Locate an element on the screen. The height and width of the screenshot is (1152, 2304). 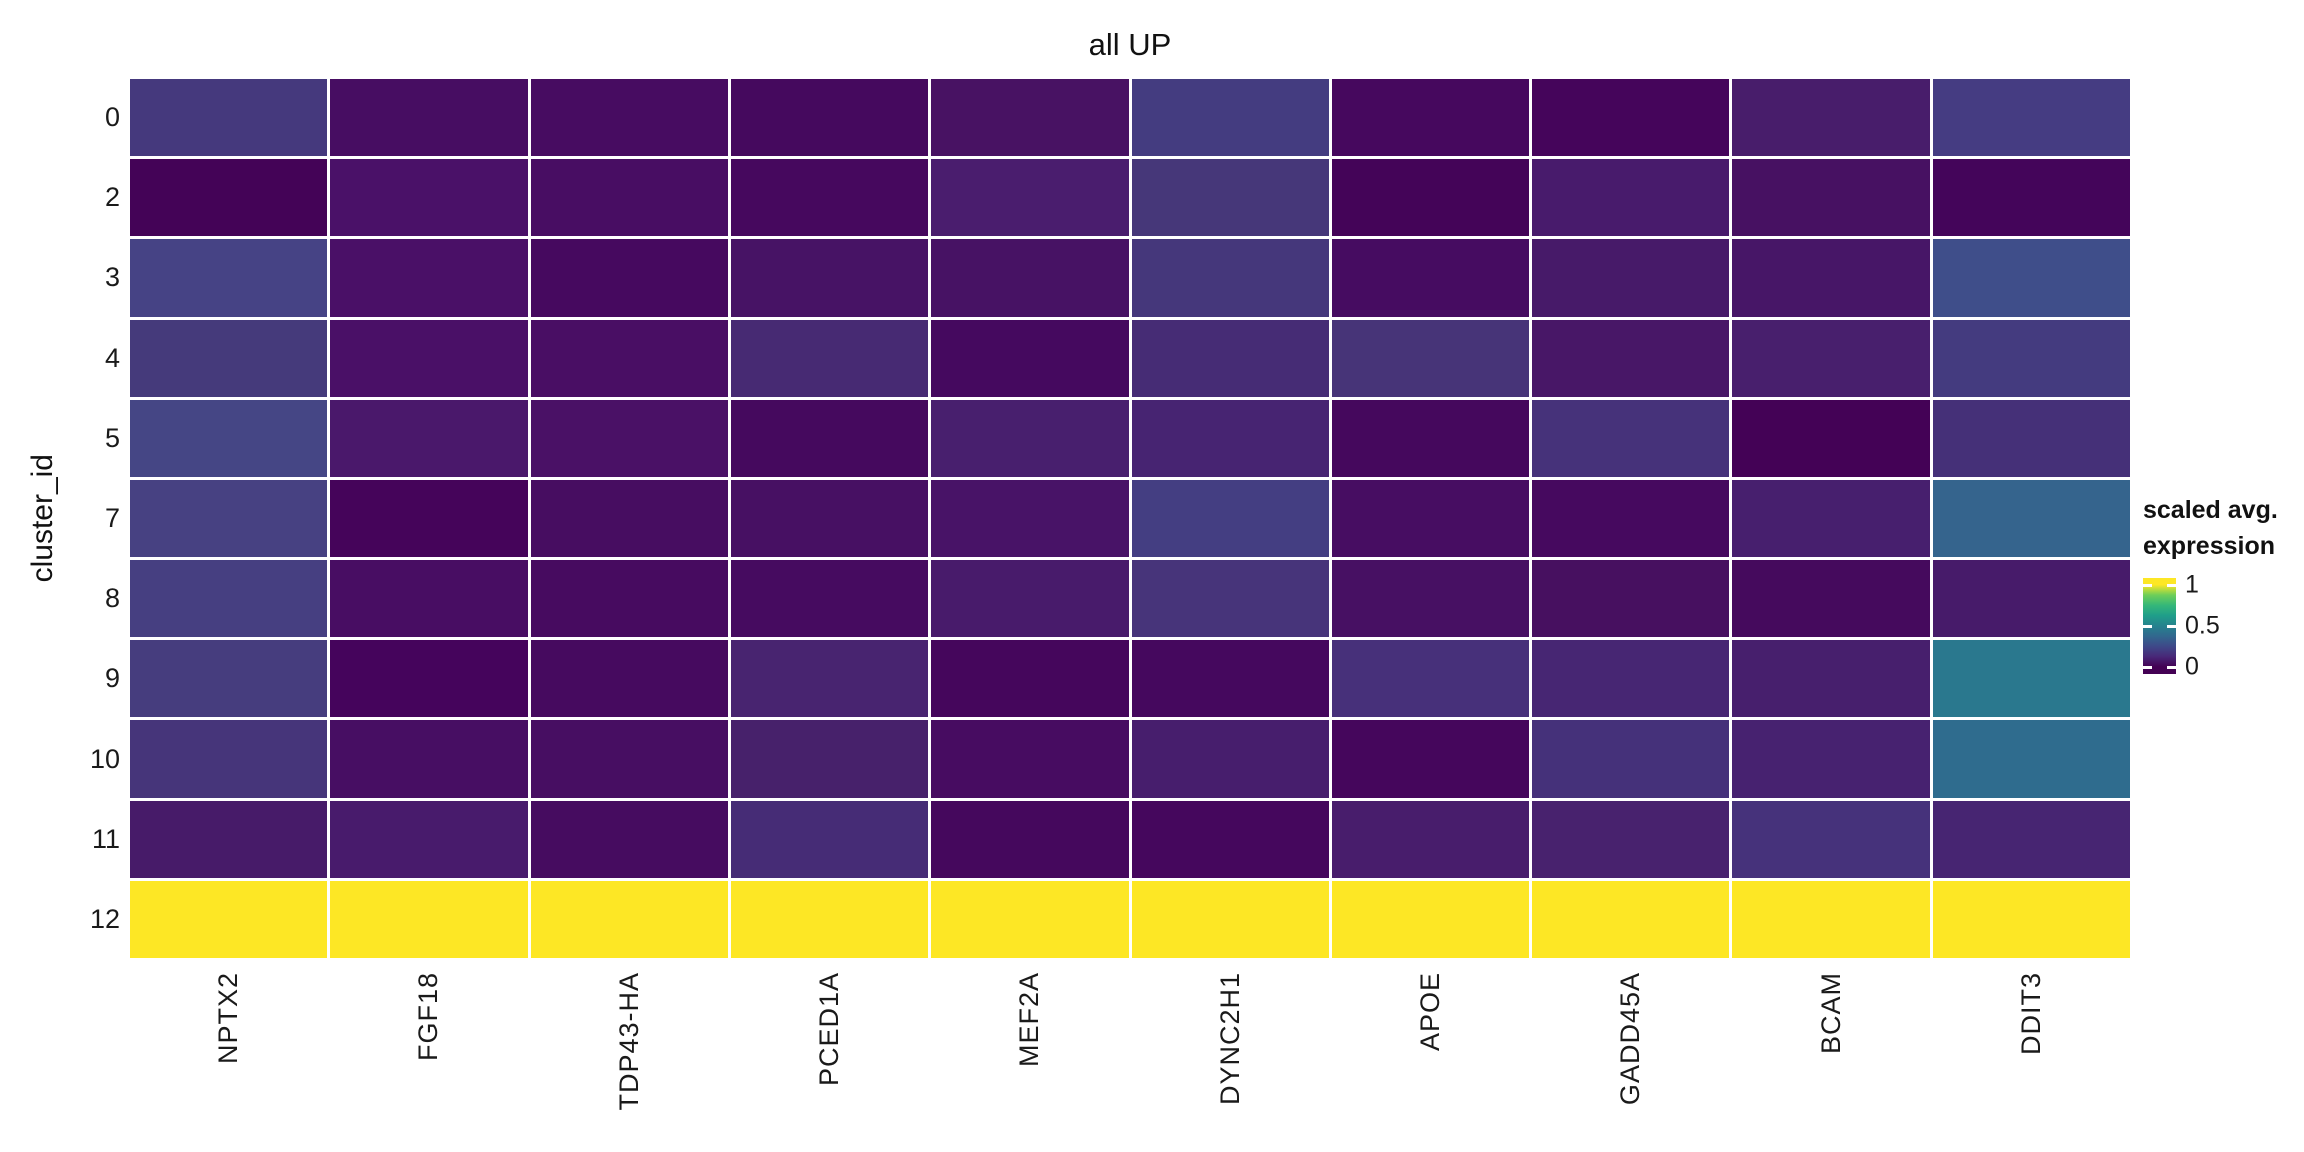
x-tick-label-text: MEF2A is located at coordinates (1029, 1020).